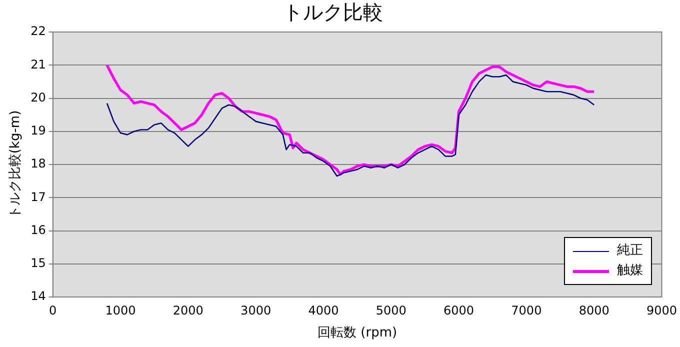 Image resolution: width=680 pixels, height=347 pixels. I want to click on x-tick-label: 3000, so click(256, 310).